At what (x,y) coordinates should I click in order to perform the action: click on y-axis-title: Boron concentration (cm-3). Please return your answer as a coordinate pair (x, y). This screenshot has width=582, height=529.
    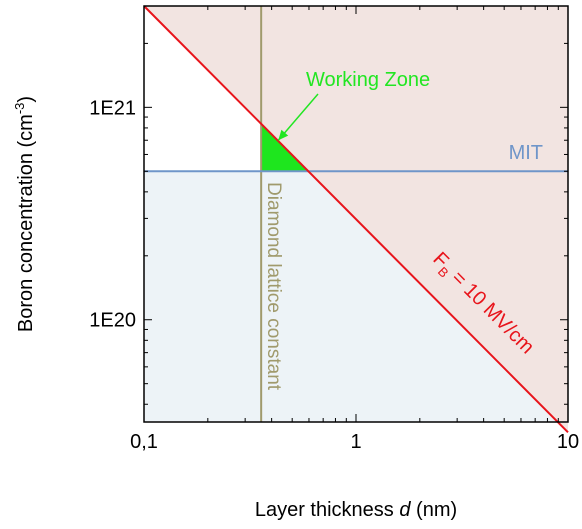
    Looking at the image, I should click on (24, 214).